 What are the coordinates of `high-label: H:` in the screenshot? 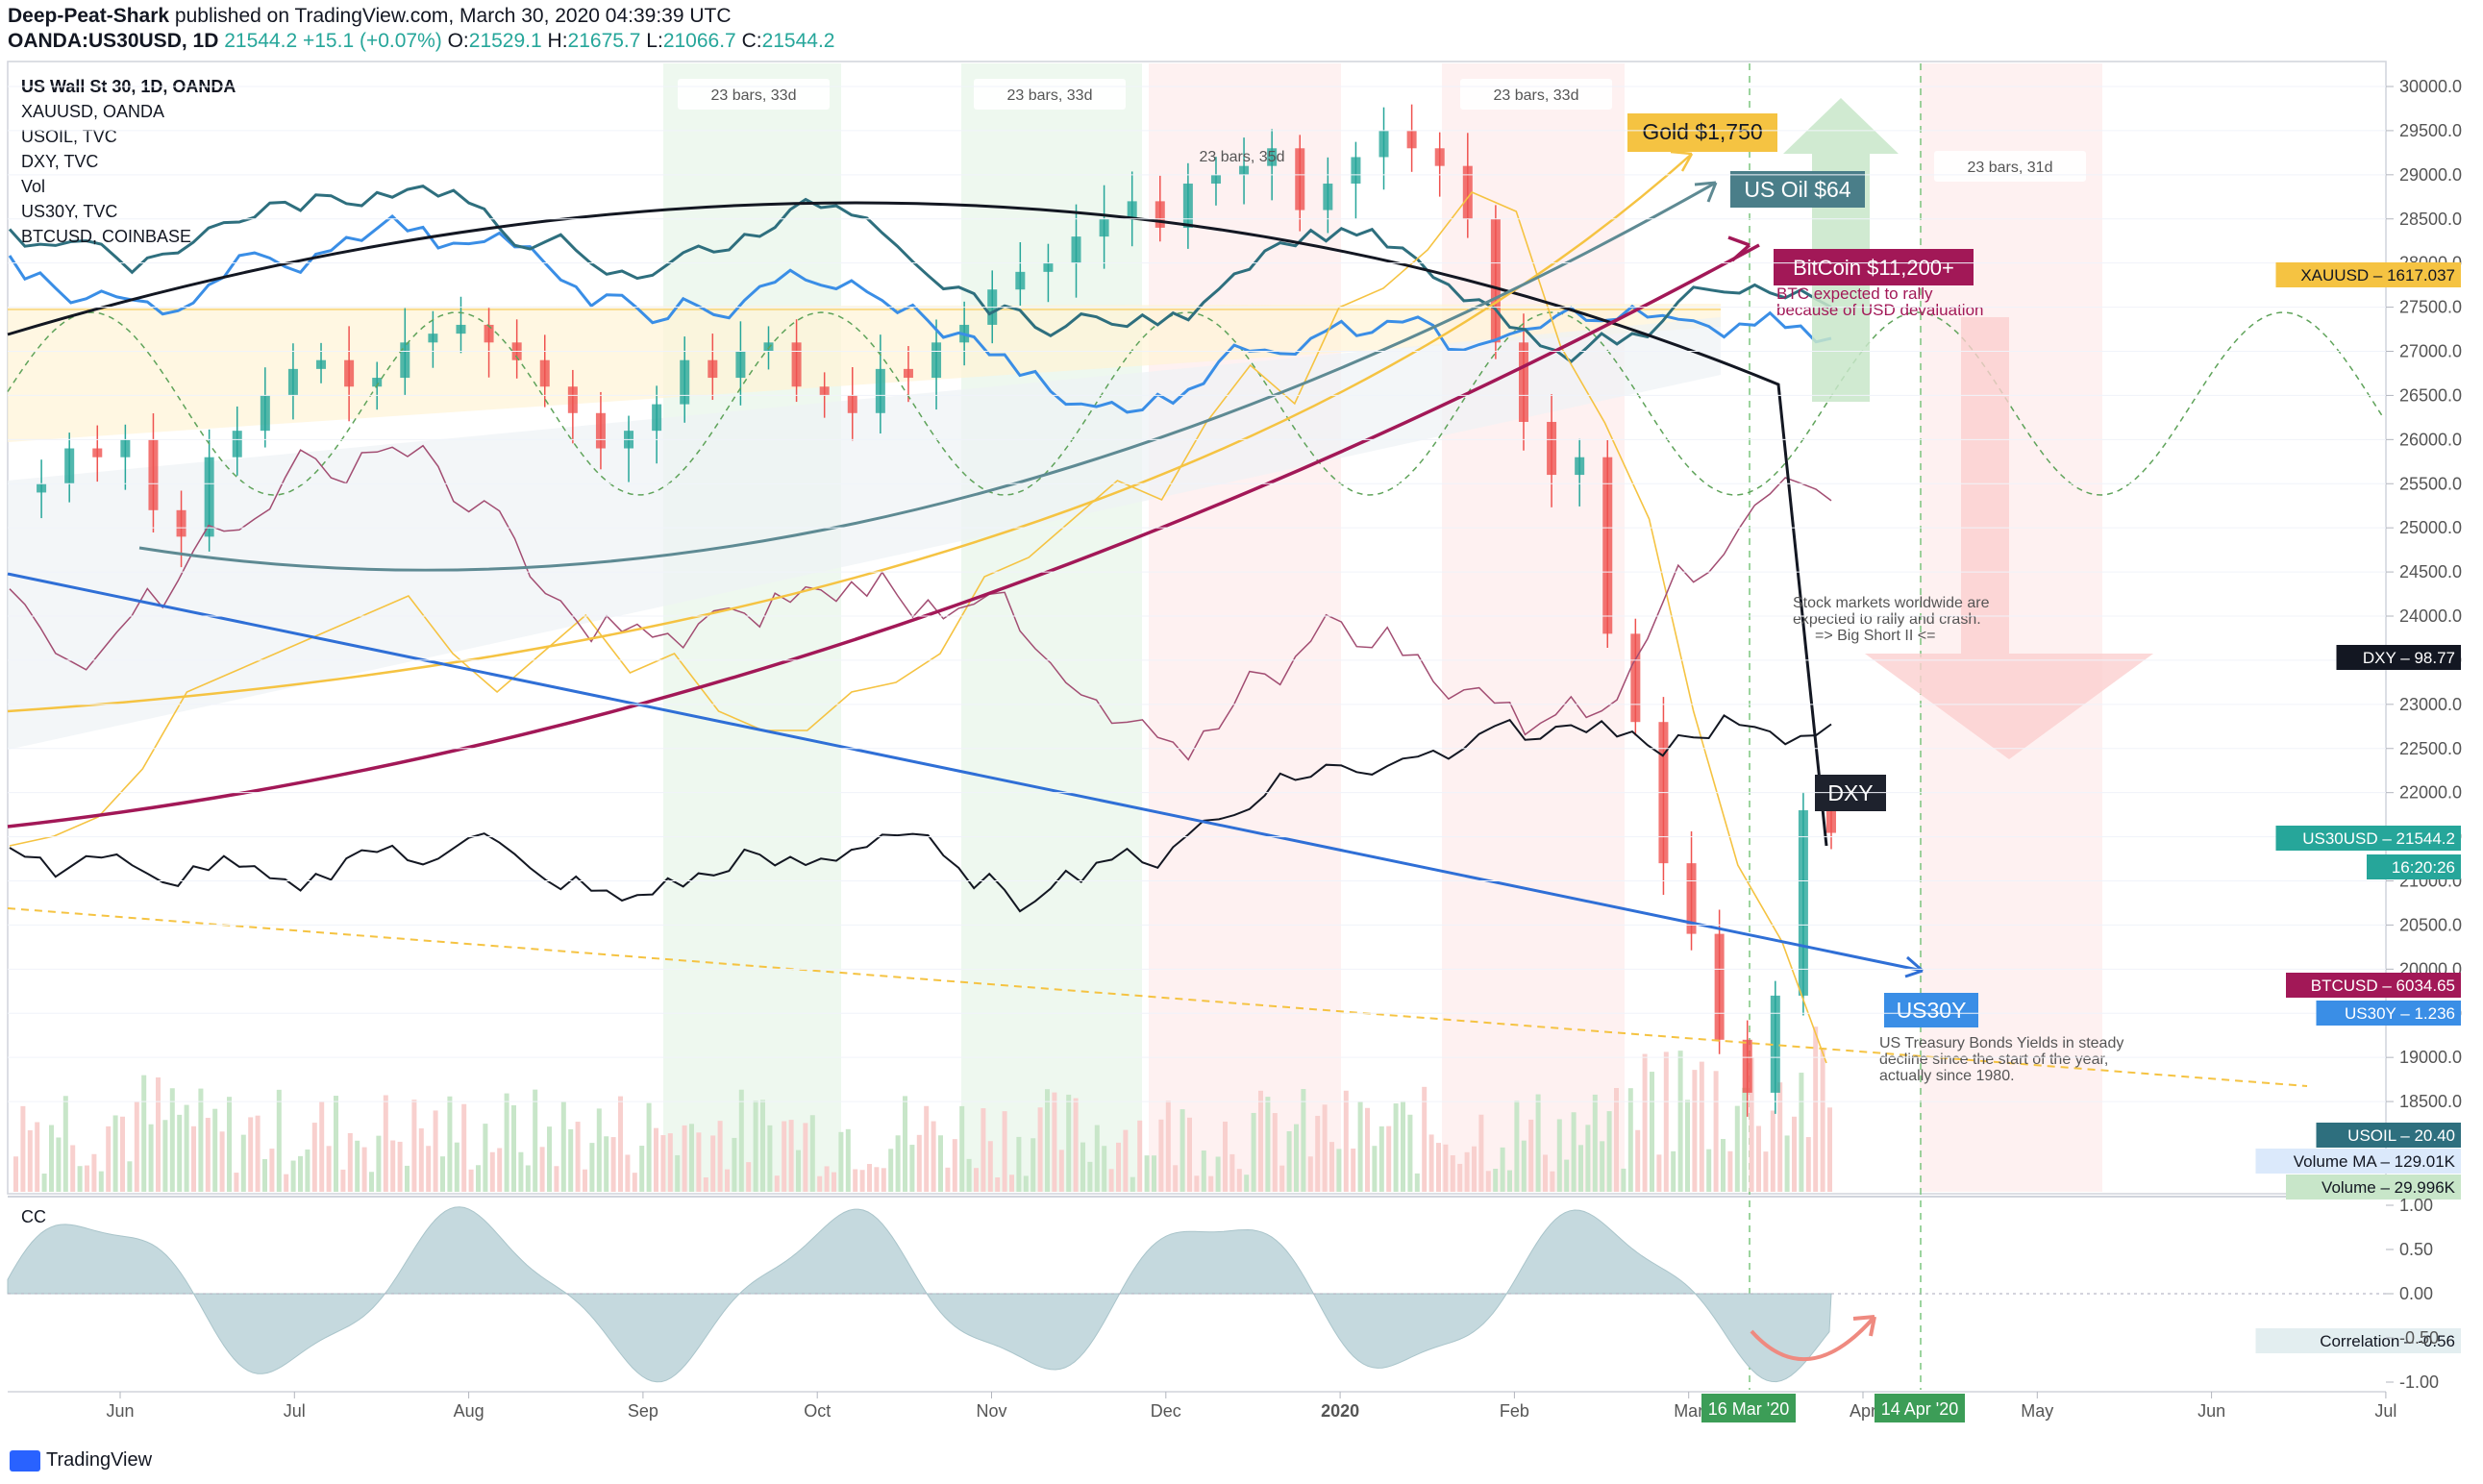 It's located at (557, 41).